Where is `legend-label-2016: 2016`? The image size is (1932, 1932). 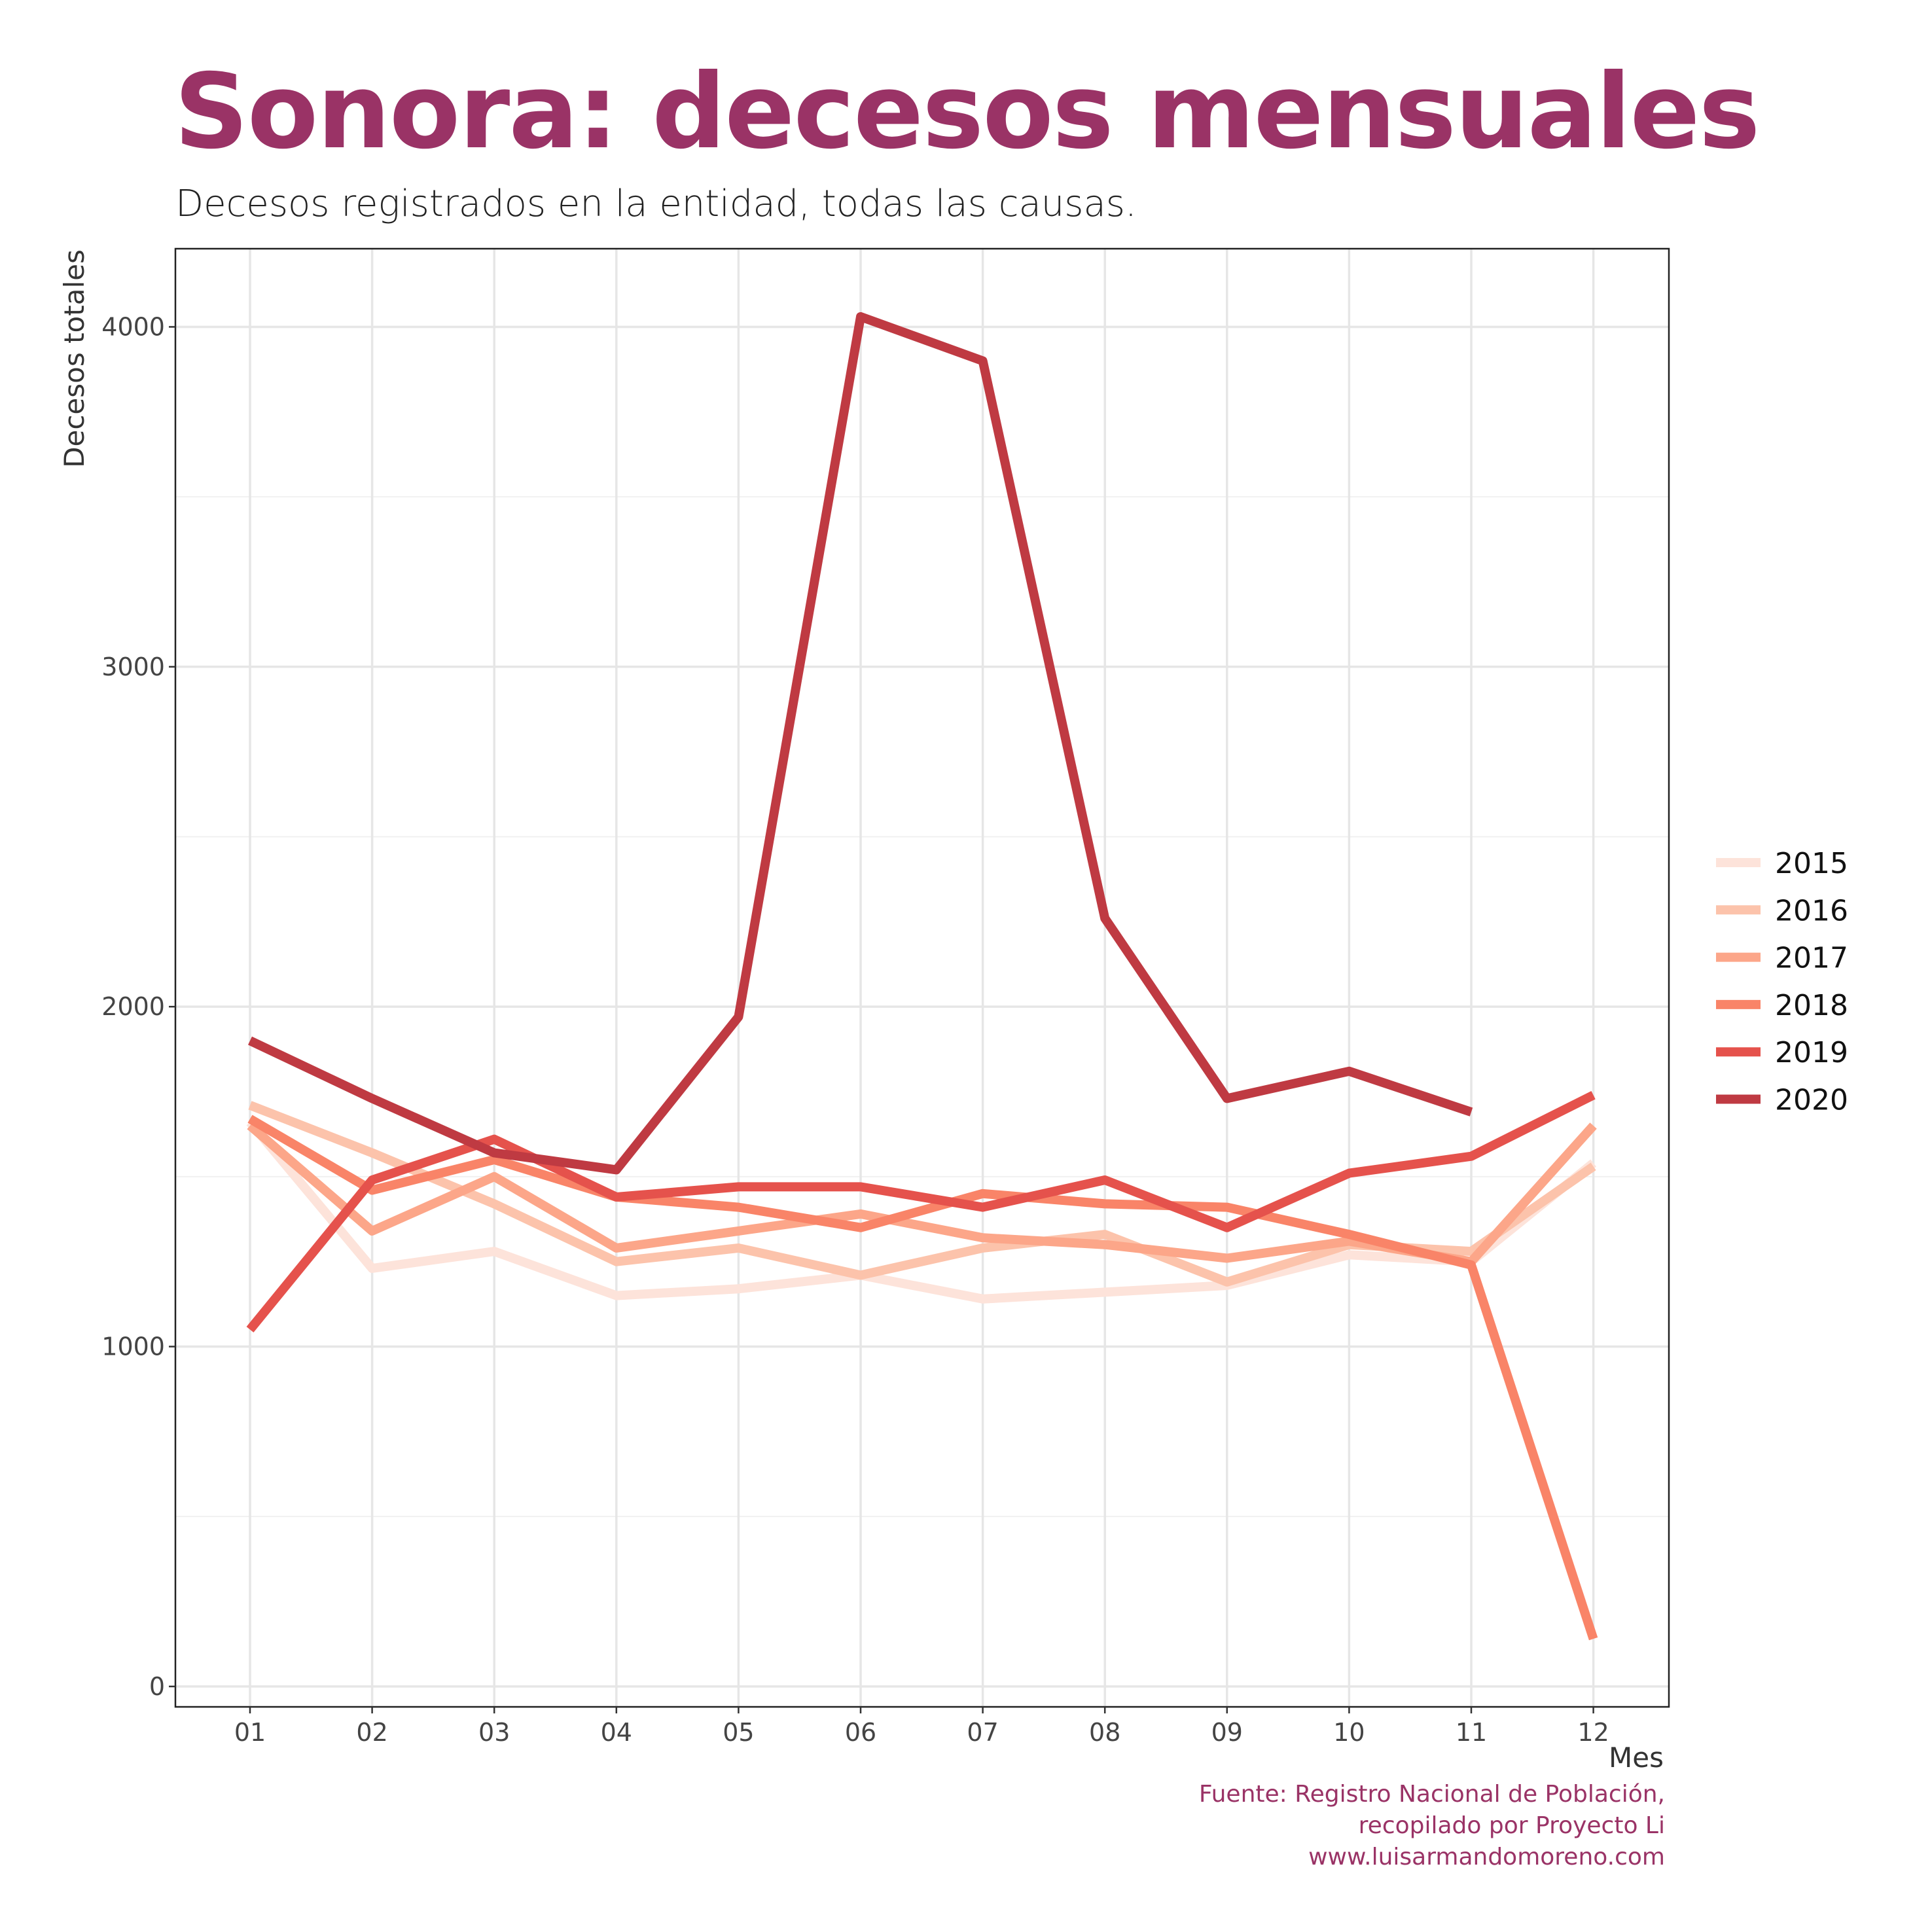
legend-label-2016: 2016 is located at coordinates (1811, 910).